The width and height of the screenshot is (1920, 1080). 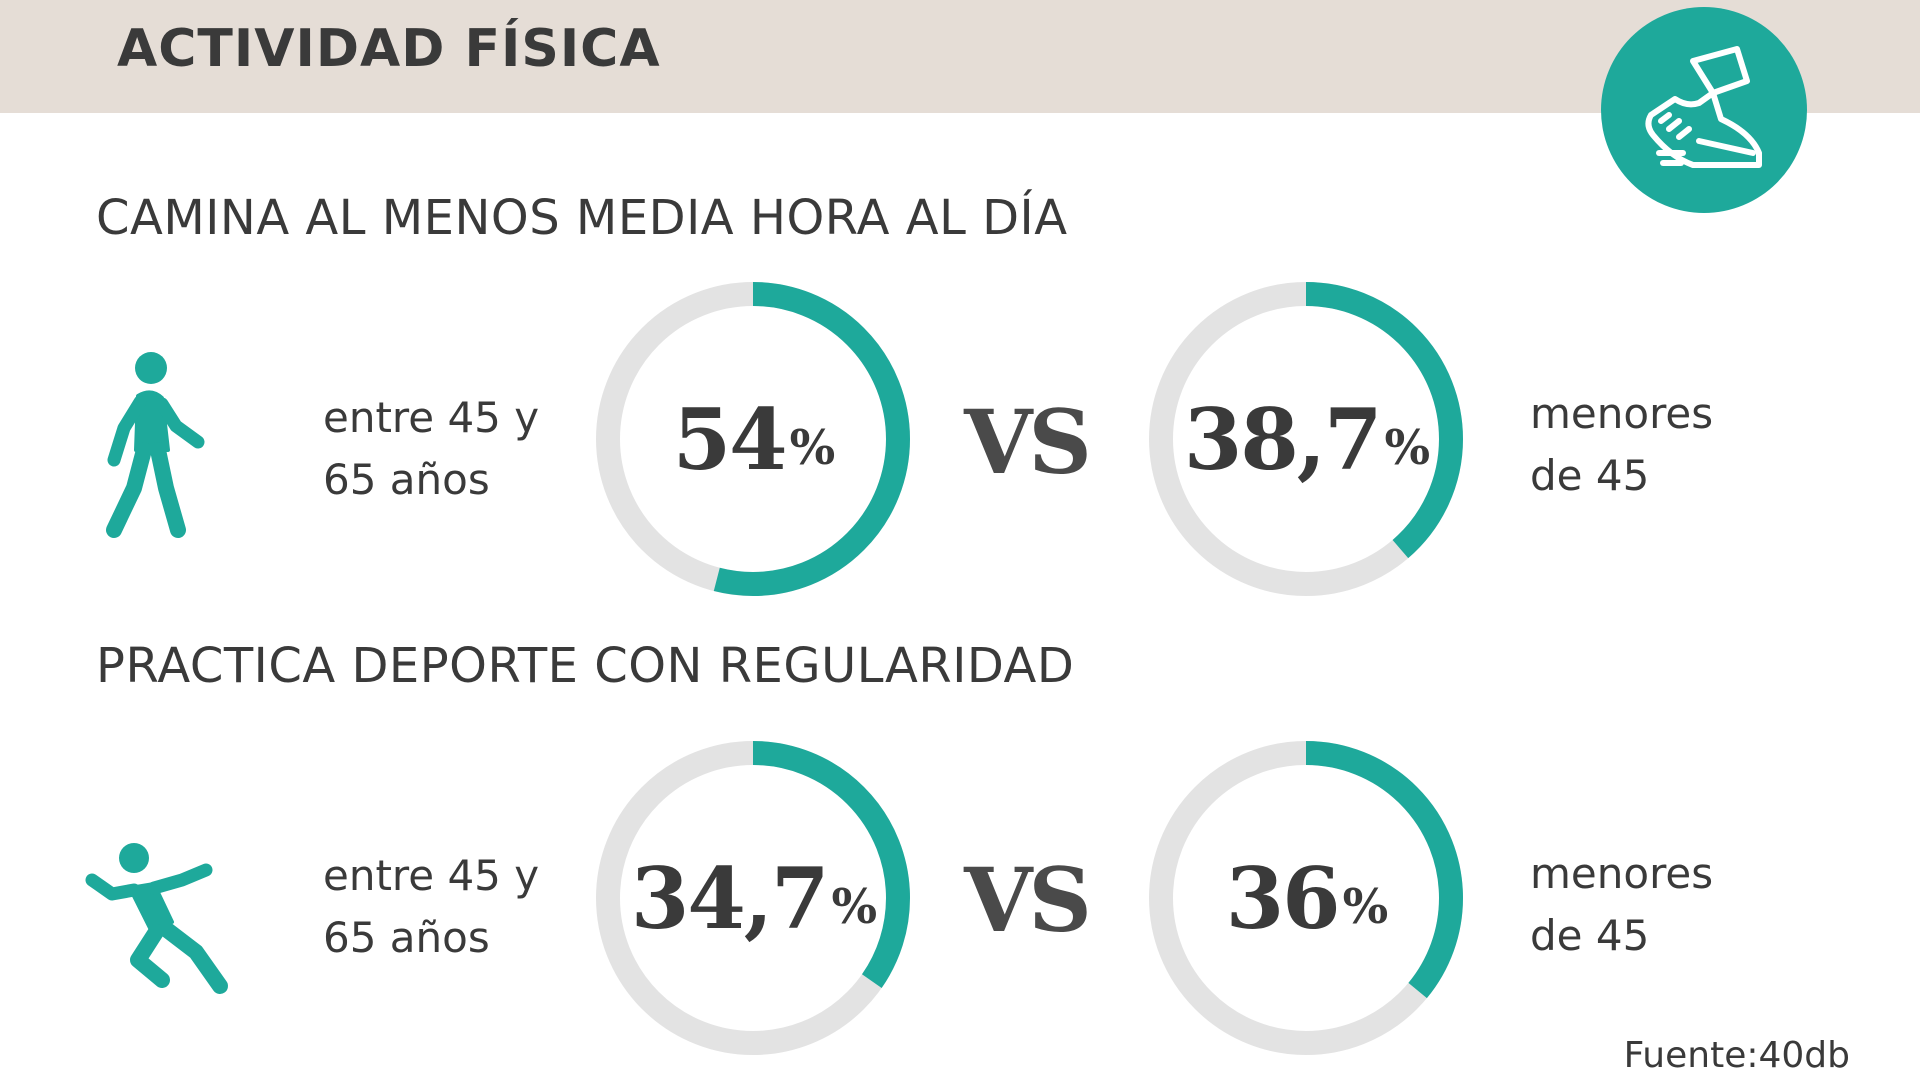 I want to click on donut-value-number: 34,7, so click(x=730, y=898).